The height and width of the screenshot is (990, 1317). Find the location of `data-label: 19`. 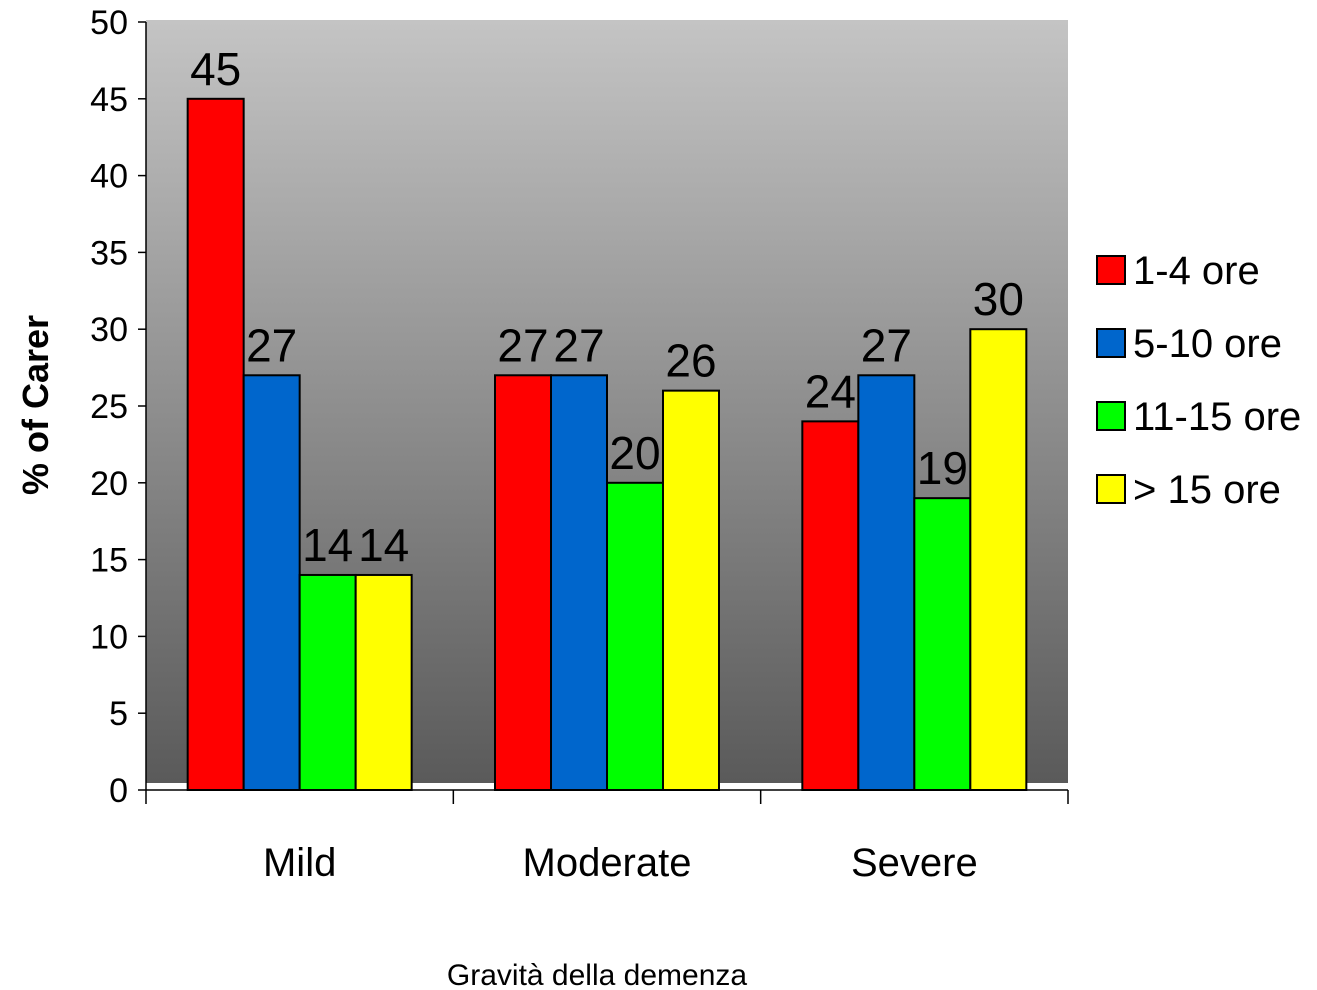

data-label: 19 is located at coordinates (942, 468).